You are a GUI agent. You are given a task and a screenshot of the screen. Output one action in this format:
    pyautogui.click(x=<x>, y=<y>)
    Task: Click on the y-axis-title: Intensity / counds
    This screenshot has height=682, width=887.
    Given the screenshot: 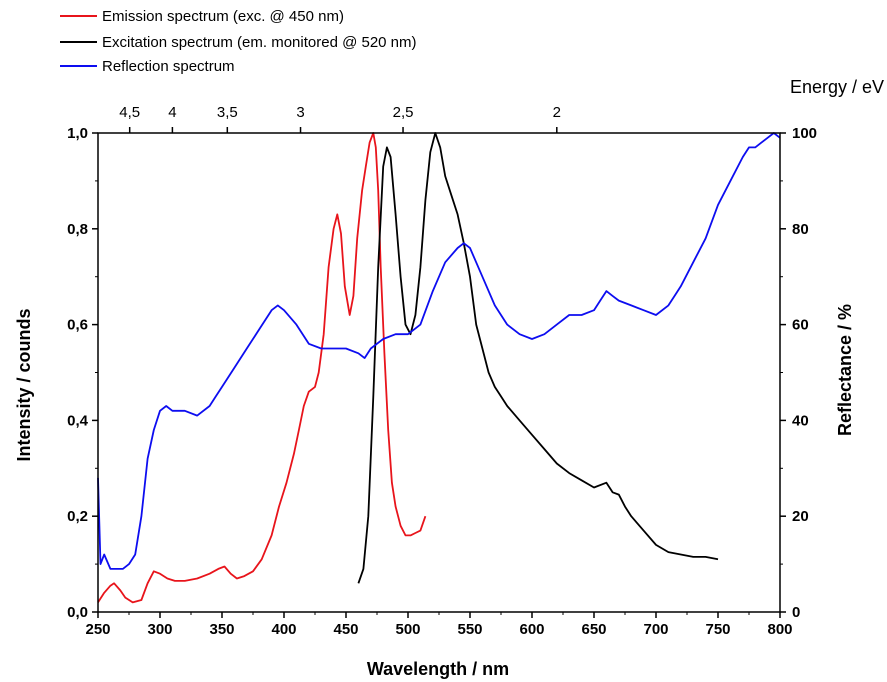 What is the action you would take?
    pyautogui.click(x=24, y=384)
    